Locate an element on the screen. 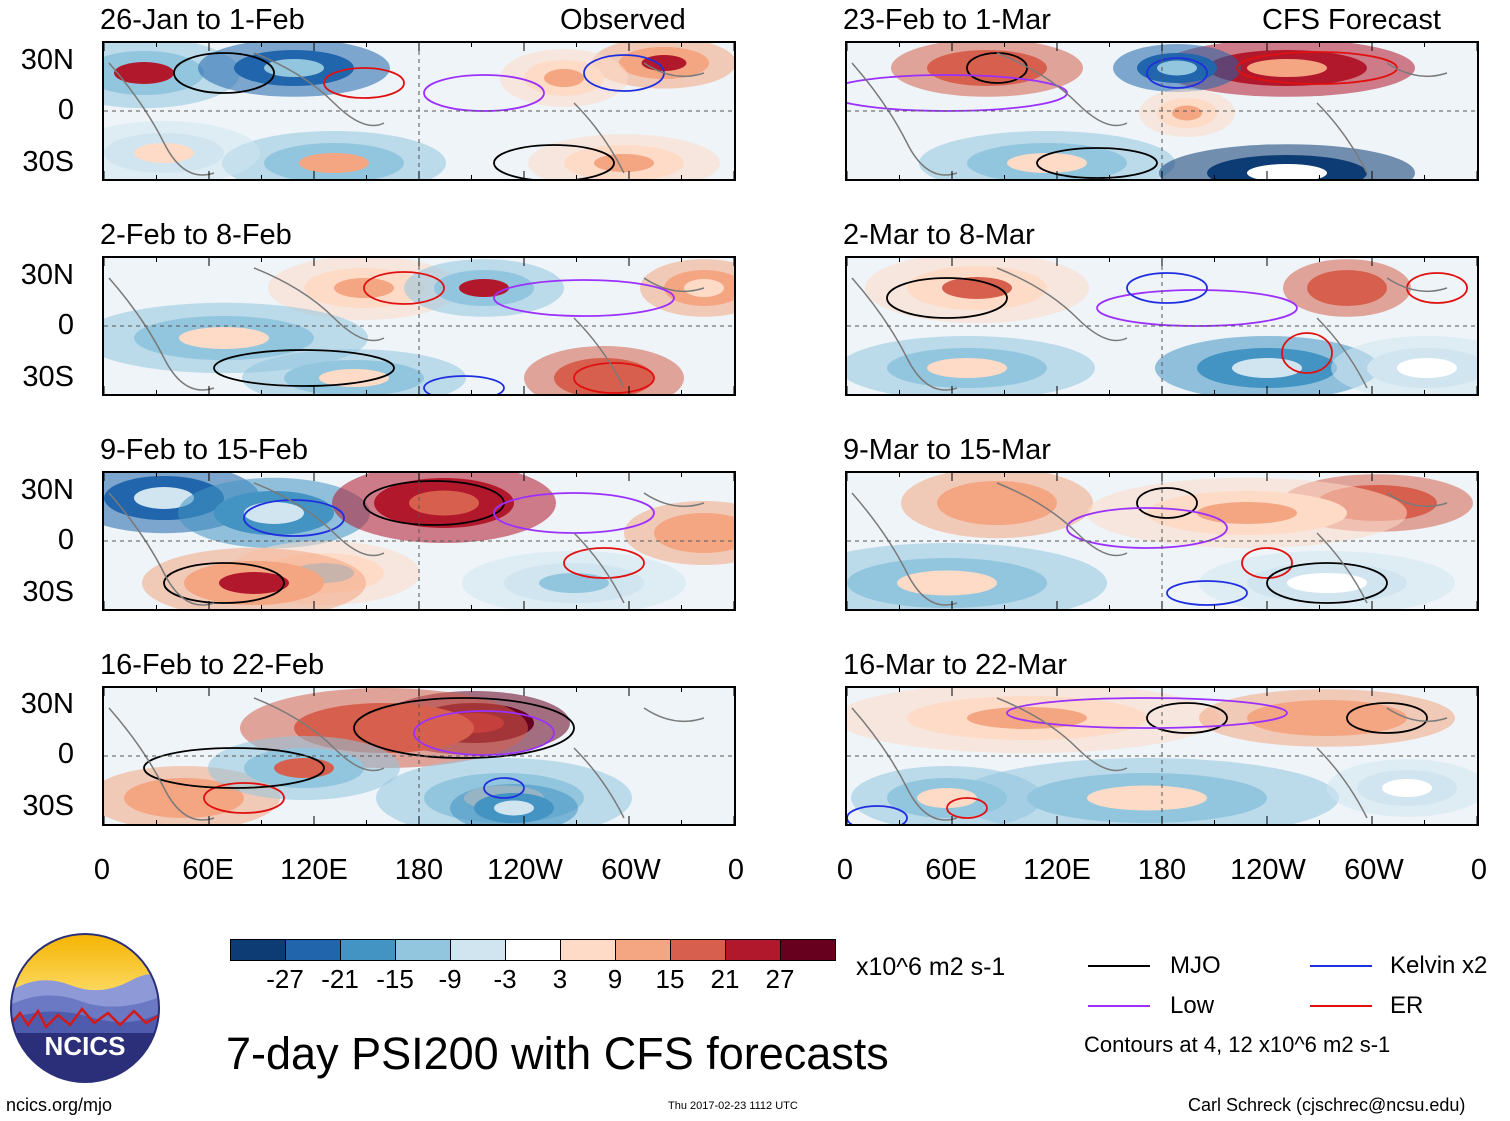 The image size is (1510, 1121). ncics-logo: NCICS is located at coordinates (85, 1008).